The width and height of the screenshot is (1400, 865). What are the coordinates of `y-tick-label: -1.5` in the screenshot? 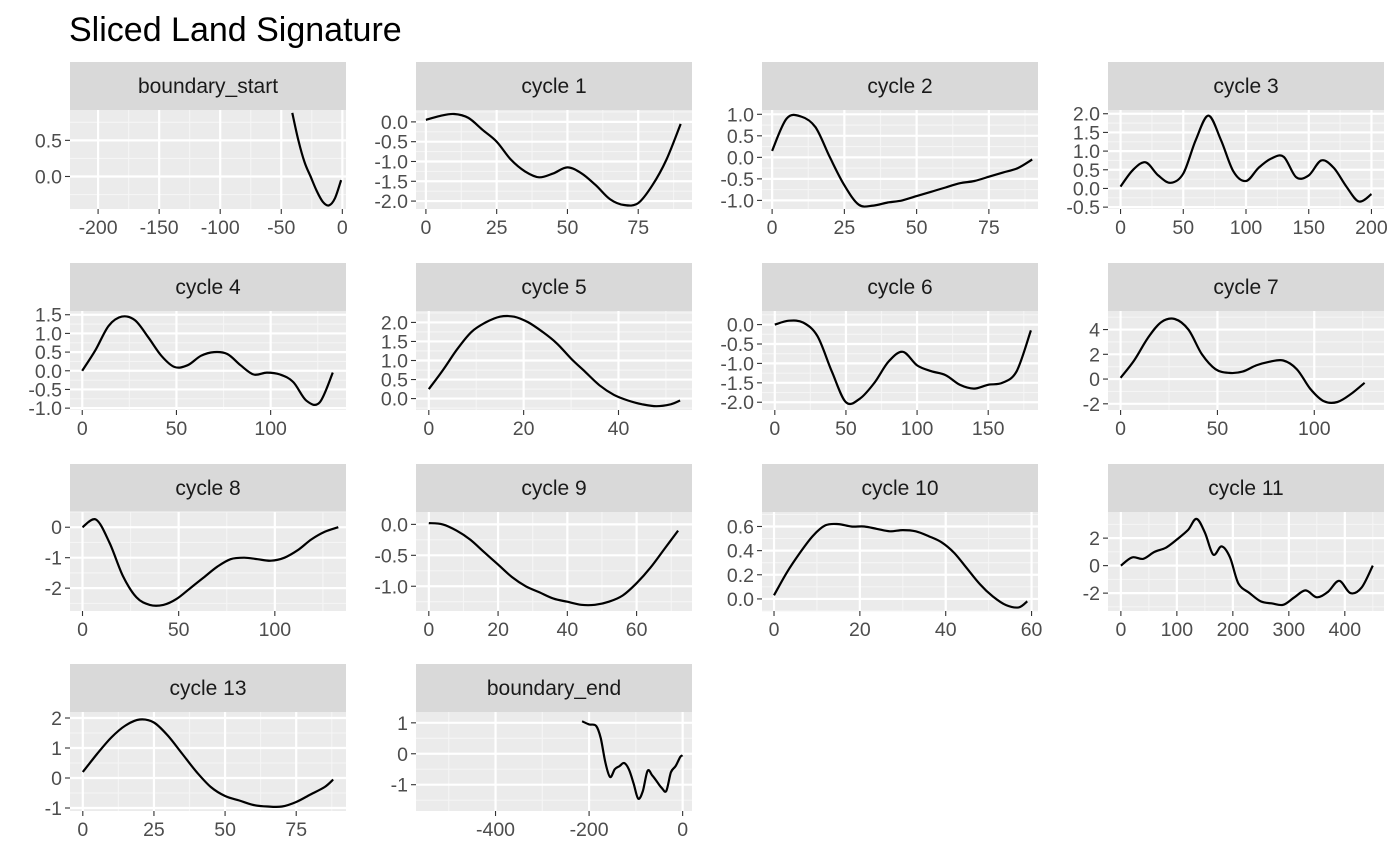 It's located at (737, 384).